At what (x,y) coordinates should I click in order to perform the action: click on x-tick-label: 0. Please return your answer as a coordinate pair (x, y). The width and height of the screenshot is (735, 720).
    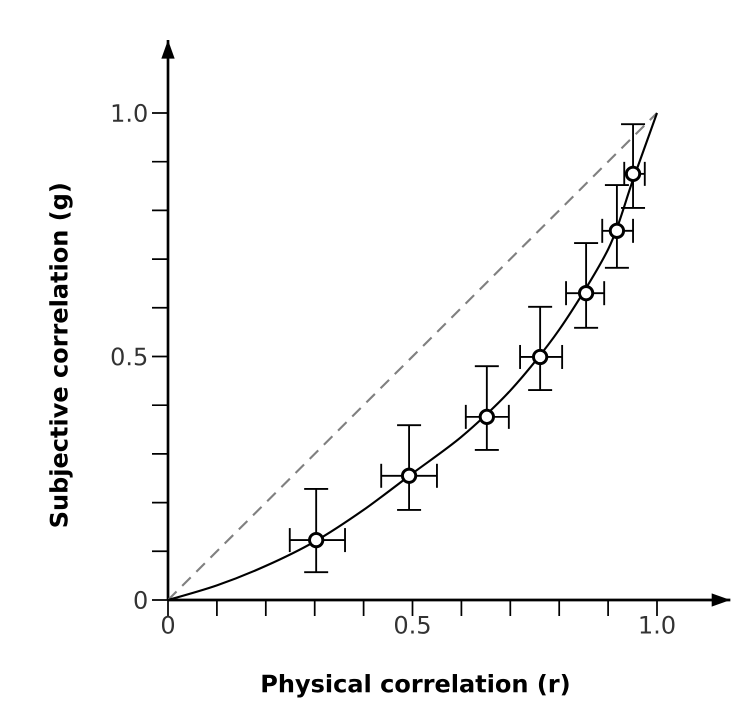
    Looking at the image, I should click on (168, 625).